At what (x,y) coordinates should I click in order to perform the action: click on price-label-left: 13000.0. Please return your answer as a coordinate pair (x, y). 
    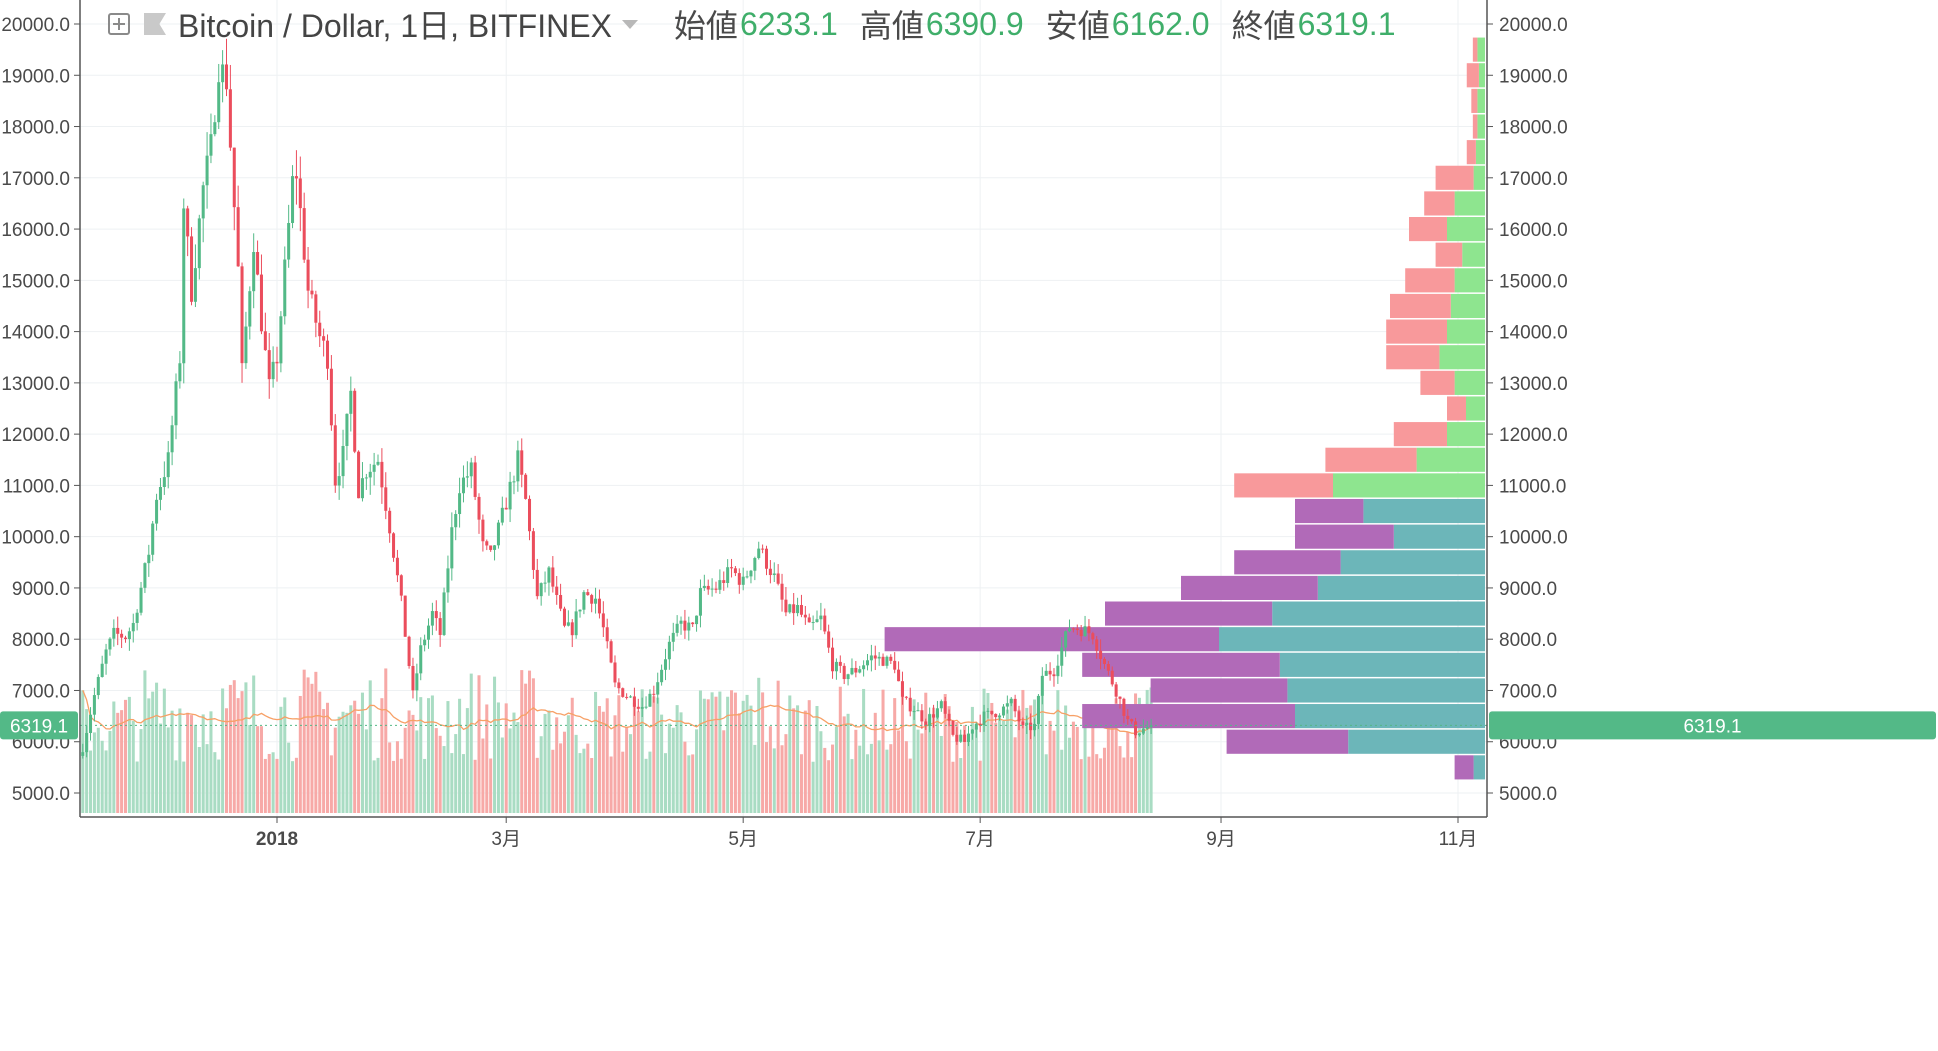
    Looking at the image, I should click on (35, 384).